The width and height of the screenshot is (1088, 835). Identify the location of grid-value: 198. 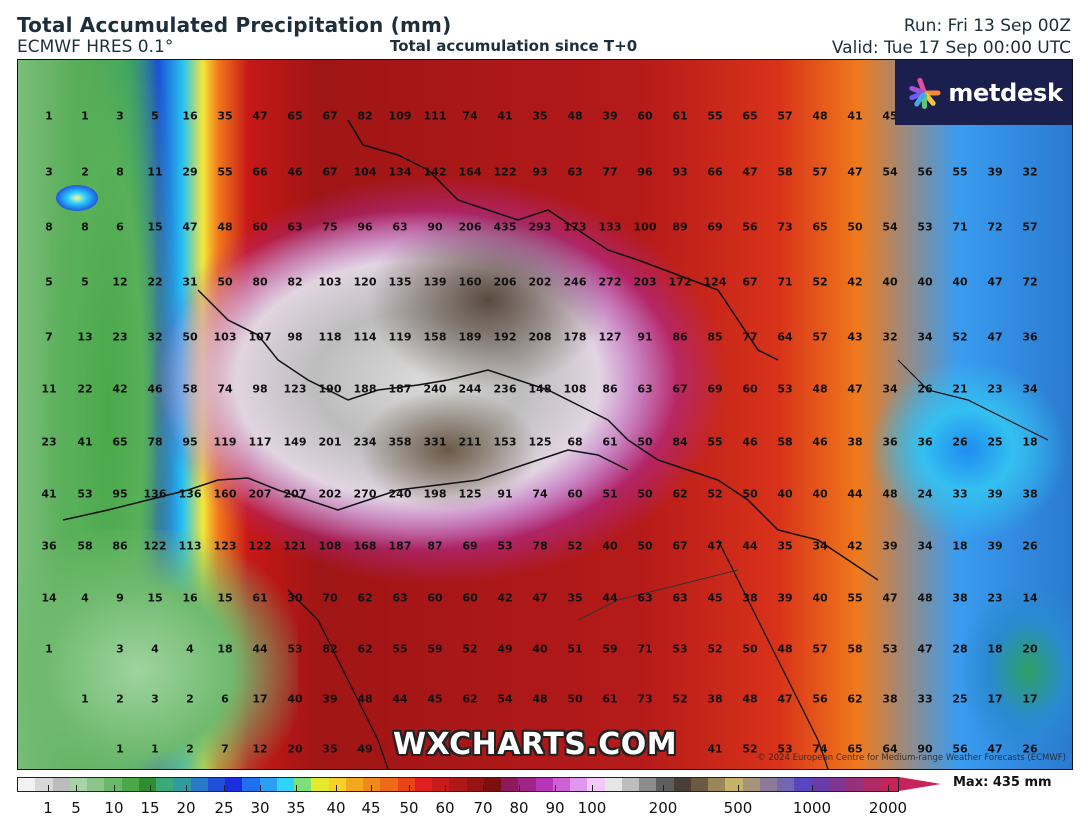
(435, 494).